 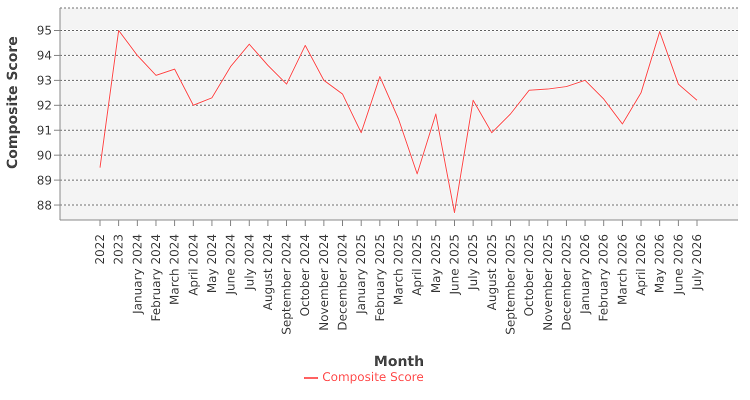 I want to click on x-tick-label: May 2026, so click(x=659, y=264).